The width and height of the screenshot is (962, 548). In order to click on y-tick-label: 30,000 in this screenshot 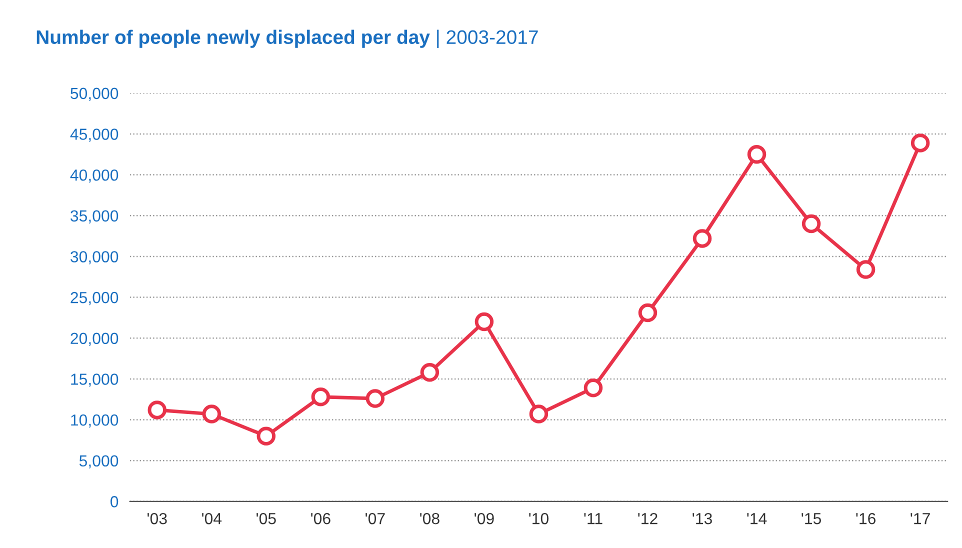, I will do `click(94, 257)`.